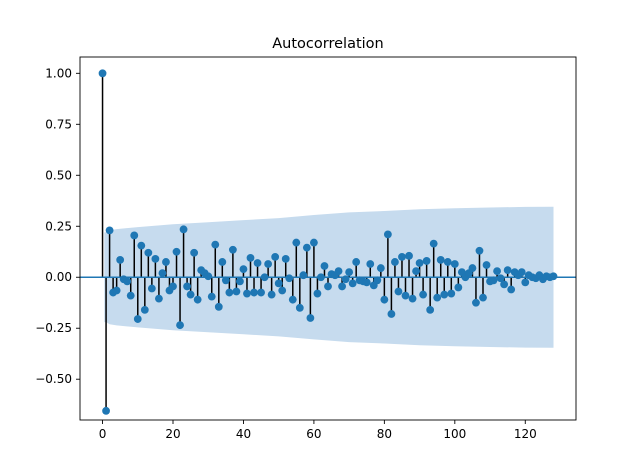 The width and height of the screenshot is (640, 473). What do you see at coordinates (384, 434) in the screenshot?
I see `x-tick-label: 80` at bounding box center [384, 434].